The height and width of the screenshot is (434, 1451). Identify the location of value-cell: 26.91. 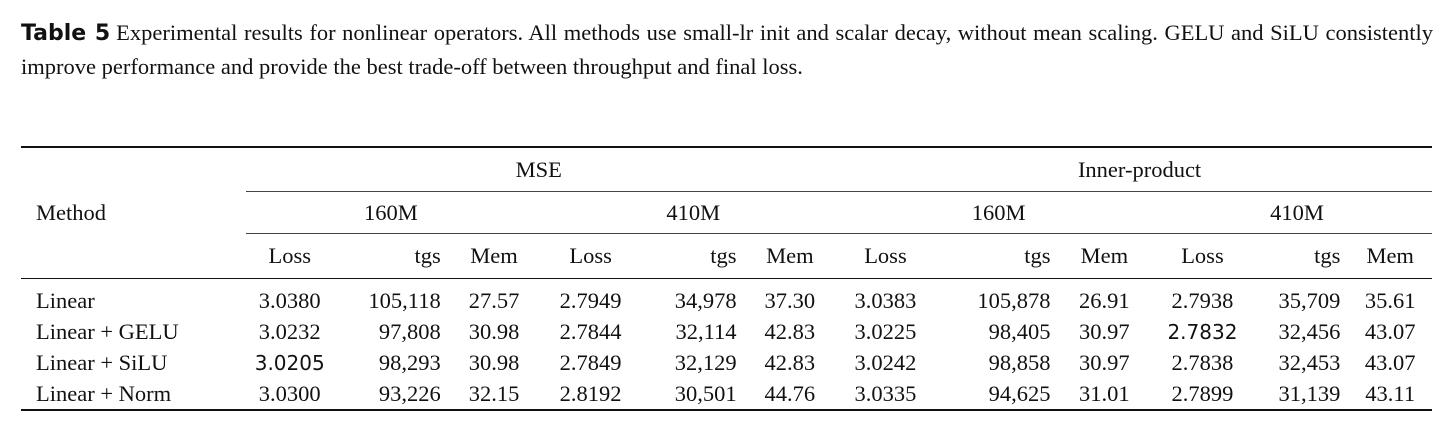
(1104, 300).